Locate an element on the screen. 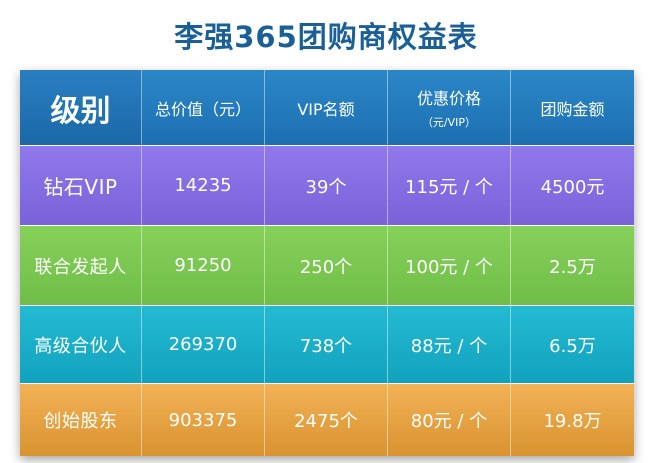  cell-level: 钻石VIP is located at coordinates (81, 185).